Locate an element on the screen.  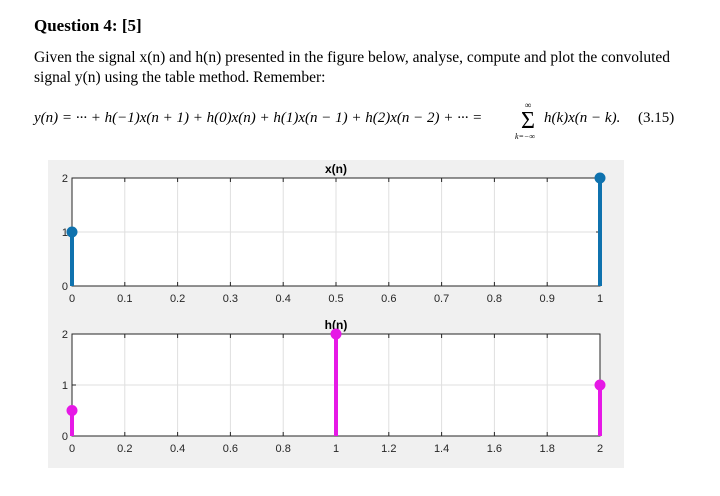
x-tick-label: 0.3 is located at coordinates (230, 299).